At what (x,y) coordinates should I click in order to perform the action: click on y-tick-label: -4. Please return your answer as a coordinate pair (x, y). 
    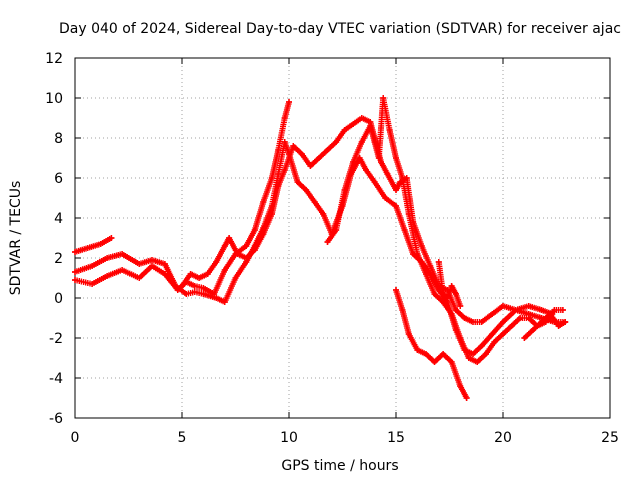
    Looking at the image, I should click on (56, 379).